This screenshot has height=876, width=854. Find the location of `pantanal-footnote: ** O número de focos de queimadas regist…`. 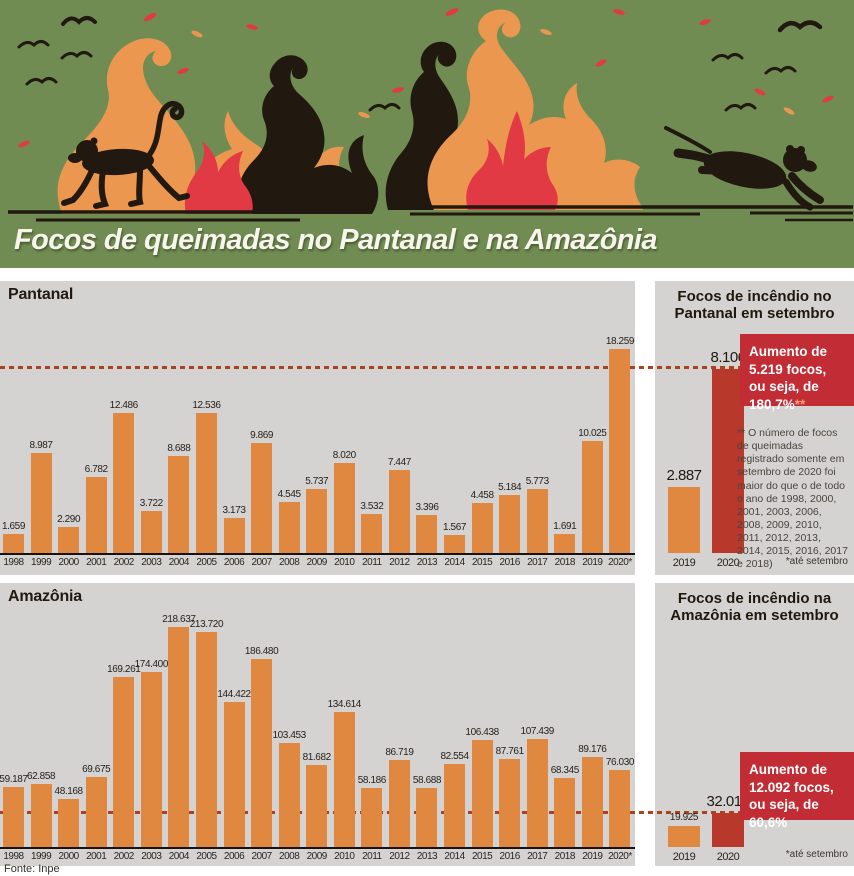

pantanal-footnote: ** O número de focos de queimadas regist… is located at coordinates (792, 499).